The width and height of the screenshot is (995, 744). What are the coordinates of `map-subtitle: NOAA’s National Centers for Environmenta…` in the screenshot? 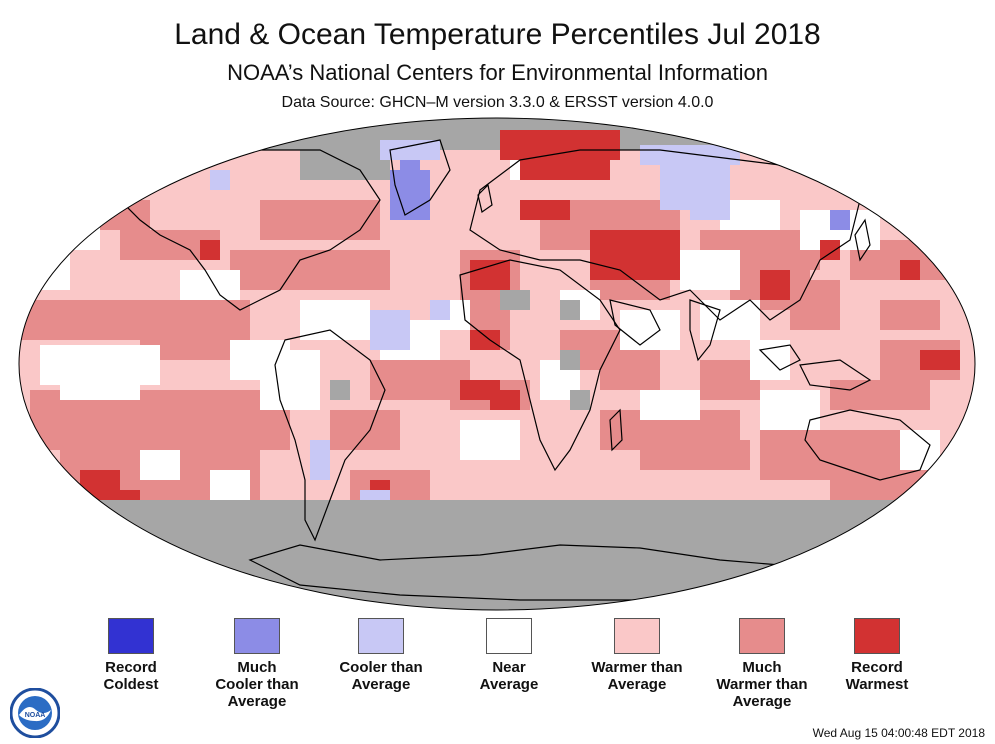 It's located at (497, 72).